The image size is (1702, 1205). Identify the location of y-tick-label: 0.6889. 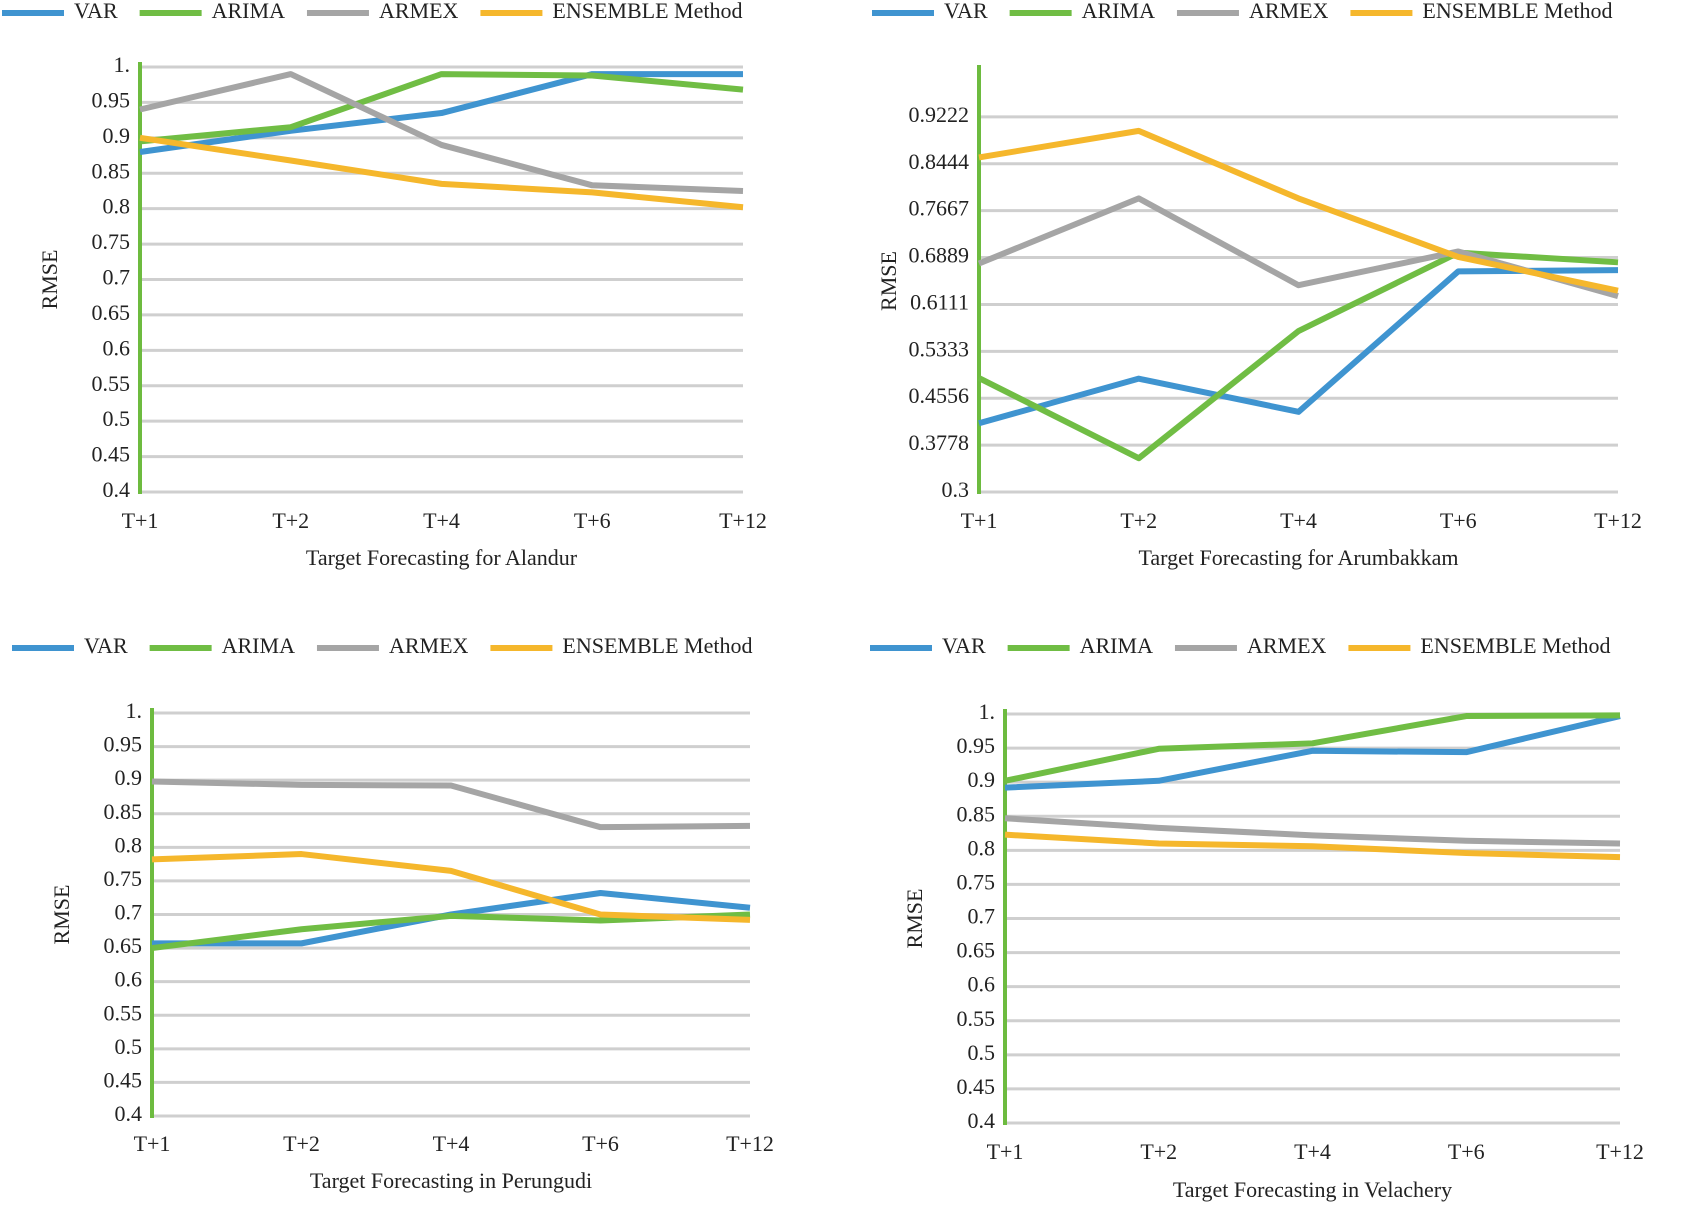
(939, 255).